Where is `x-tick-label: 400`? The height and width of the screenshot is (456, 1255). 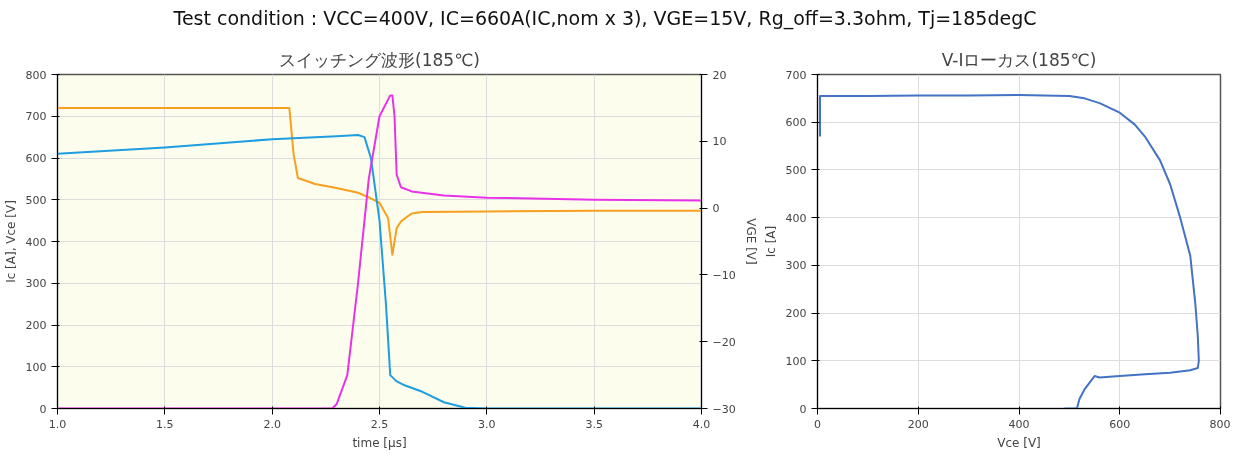 x-tick-label: 400 is located at coordinates (1019, 424).